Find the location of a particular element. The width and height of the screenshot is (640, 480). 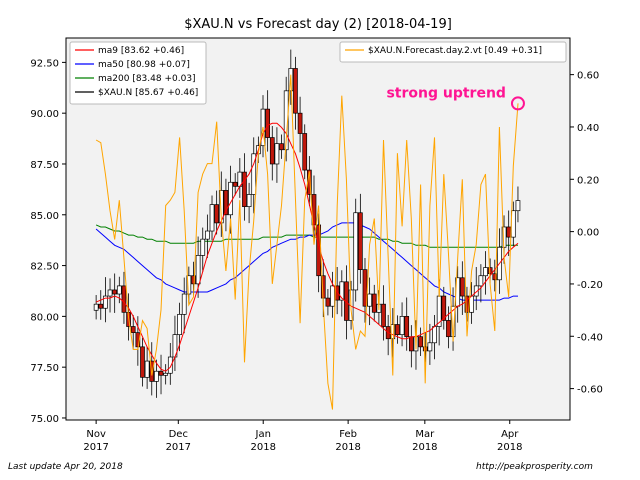

legend-right: $XAU.N.Forecast.day.2.vt [0.49 +0.31] is located at coordinates (453, 52).